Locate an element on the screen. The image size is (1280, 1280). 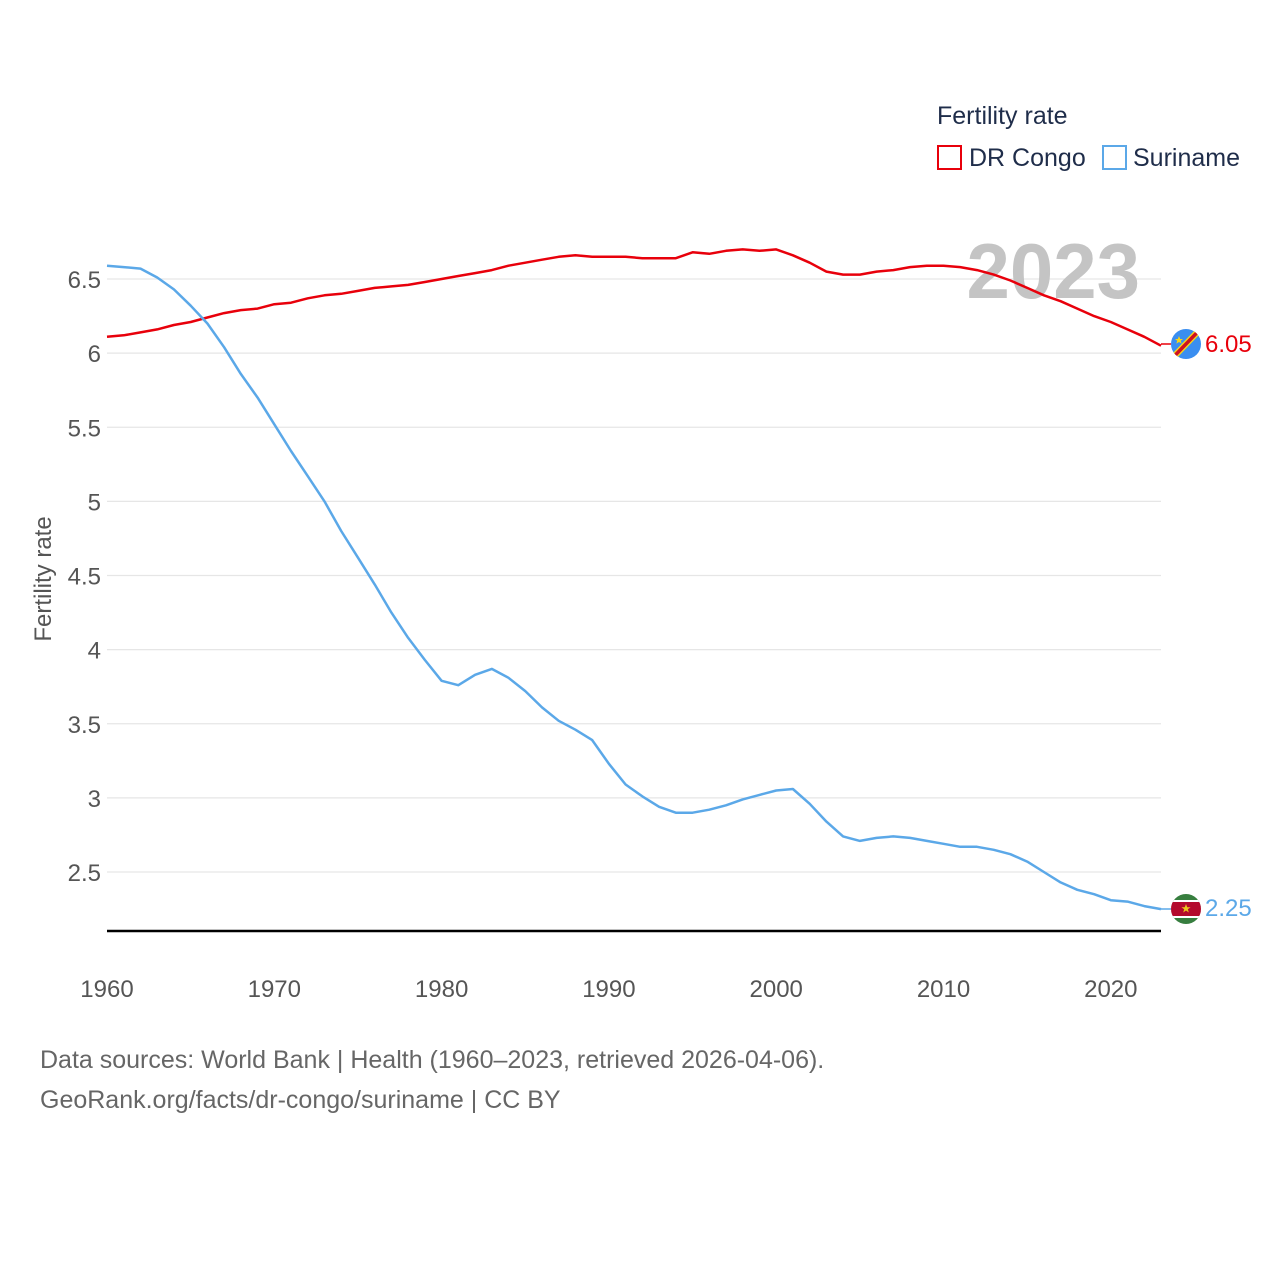
y-tick-label: 2.5 is located at coordinates (84, 873).